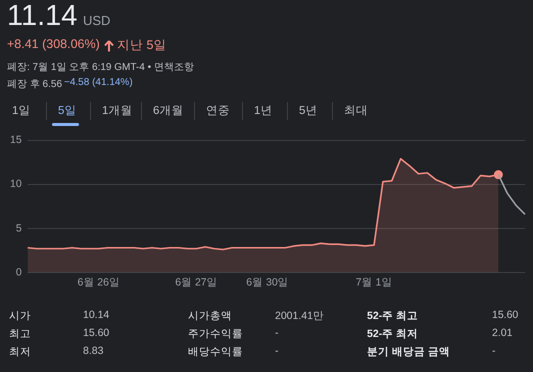  I want to click on chart-title: 11.14, so click(42, 16).